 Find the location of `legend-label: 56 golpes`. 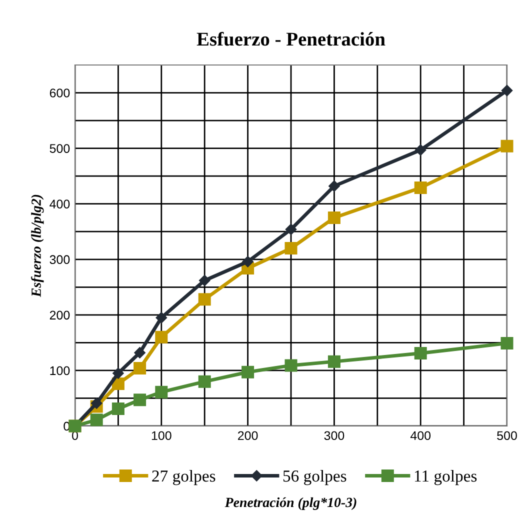

legend-label: 56 golpes is located at coordinates (314, 478).